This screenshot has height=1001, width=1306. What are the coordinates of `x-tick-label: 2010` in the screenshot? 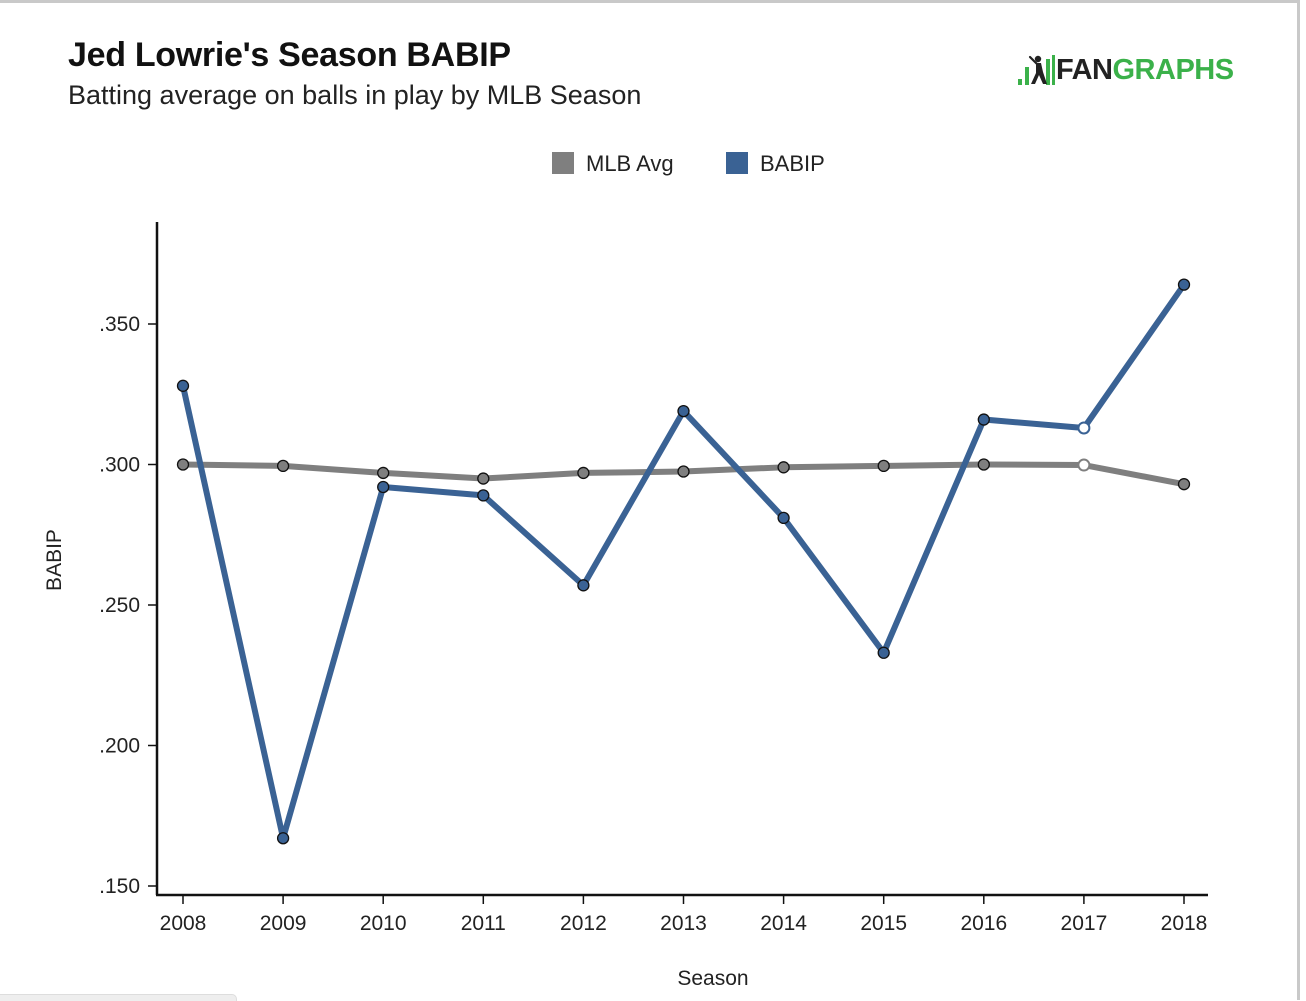 It's located at (383, 923).